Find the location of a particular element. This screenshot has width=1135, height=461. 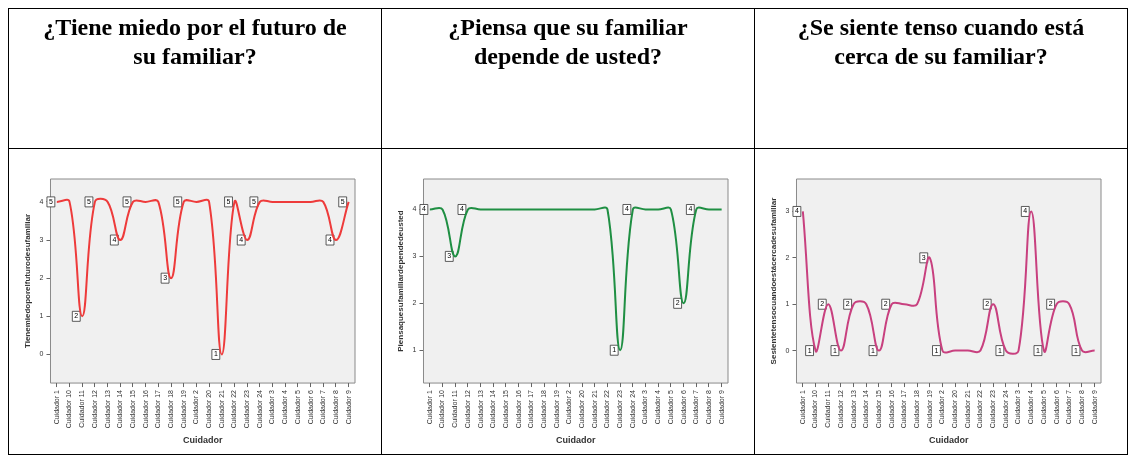

chart-title: ¿Piensa que su familiar depende de usted? is located at coordinates (568, 41).